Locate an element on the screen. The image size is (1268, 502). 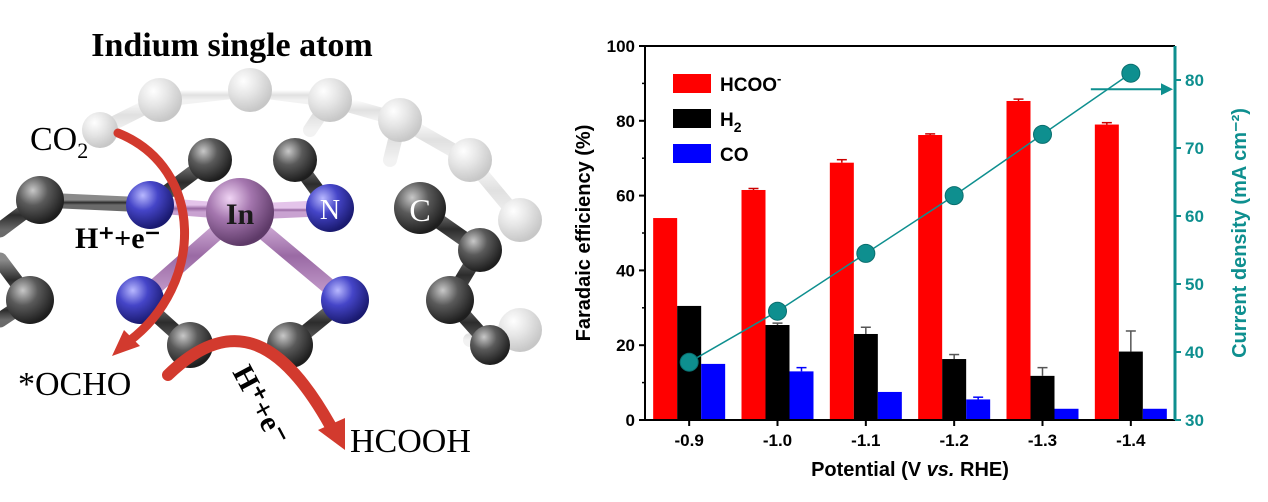
x-axis-label: Potential (V vs. RHE) is located at coordinates (910, 470).